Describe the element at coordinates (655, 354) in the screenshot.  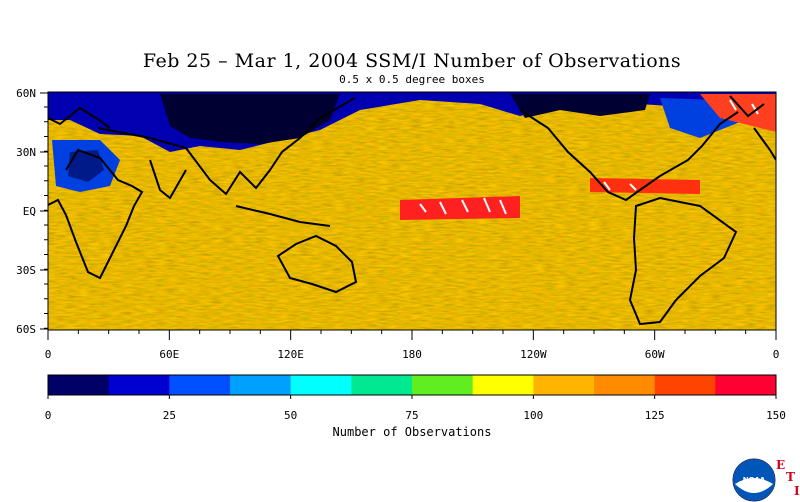
I see `lon-label: 60W` at that location.